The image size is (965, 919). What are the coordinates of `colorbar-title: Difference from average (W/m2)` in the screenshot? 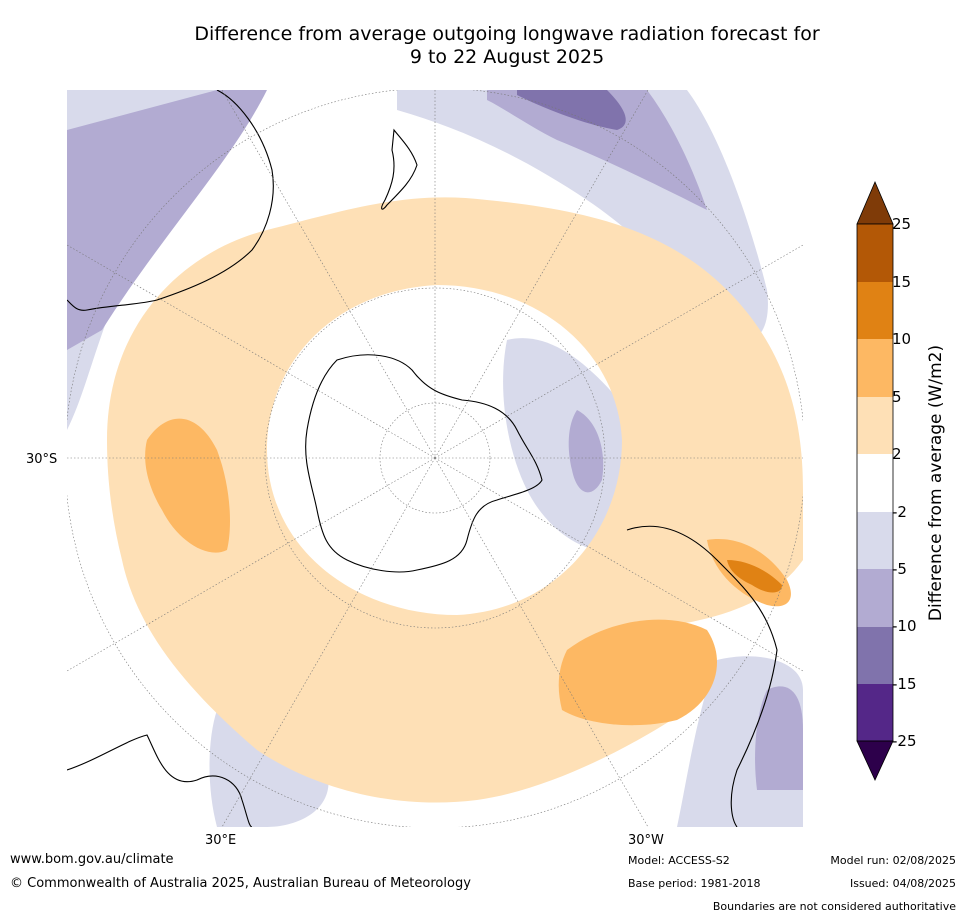 It's located at (936, 483).